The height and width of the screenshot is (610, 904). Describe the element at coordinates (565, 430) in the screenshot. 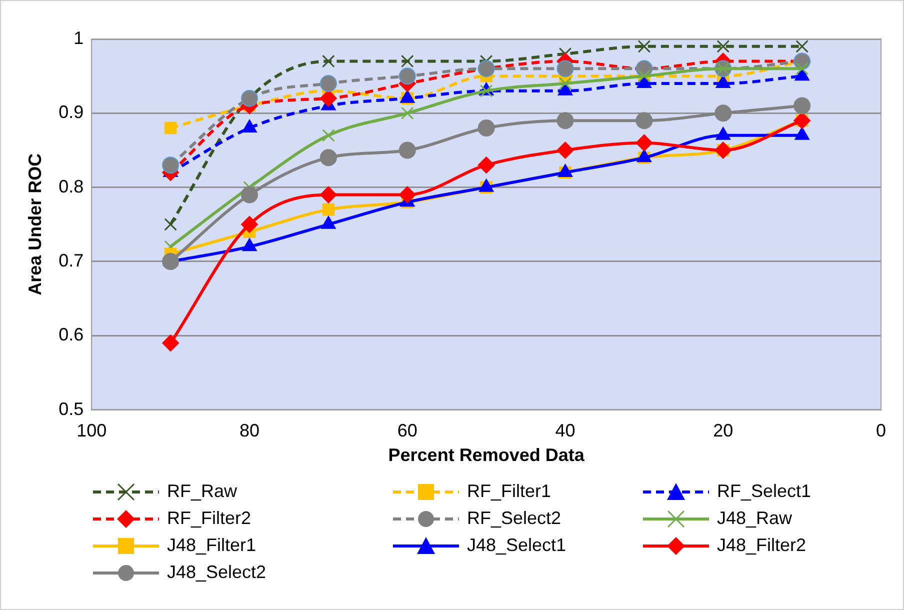

I see `x-tick-label: 40` at that location.